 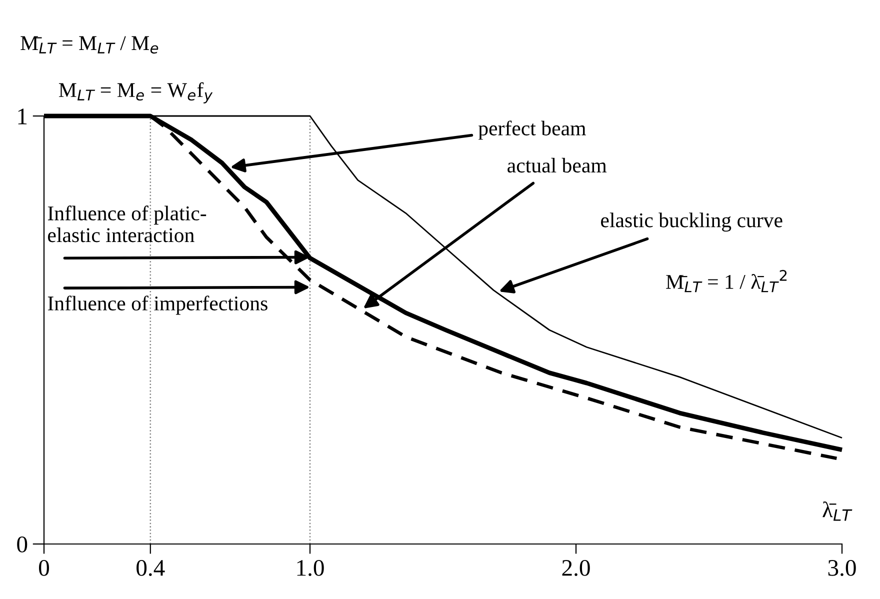 What do you see at coordinates (135, 93) in the screenshot?
I see `text: M$_{LT}$ = M$_{e}$ = W$_{e}$f$_{y}$` at bounding box center [135, 93].